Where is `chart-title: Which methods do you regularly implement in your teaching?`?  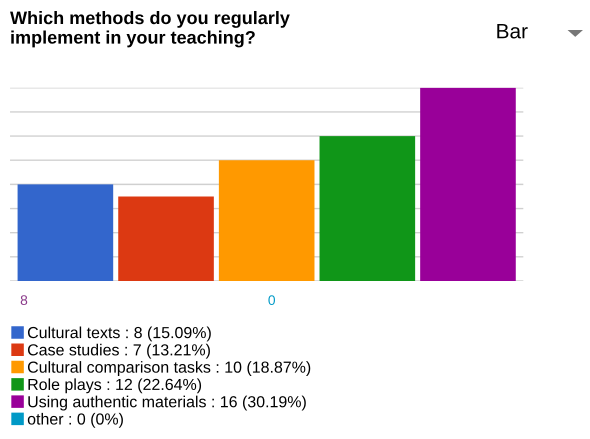 chart-title: Which methods do you regularly implement in your teaching? is located at coordinates (150, 29).